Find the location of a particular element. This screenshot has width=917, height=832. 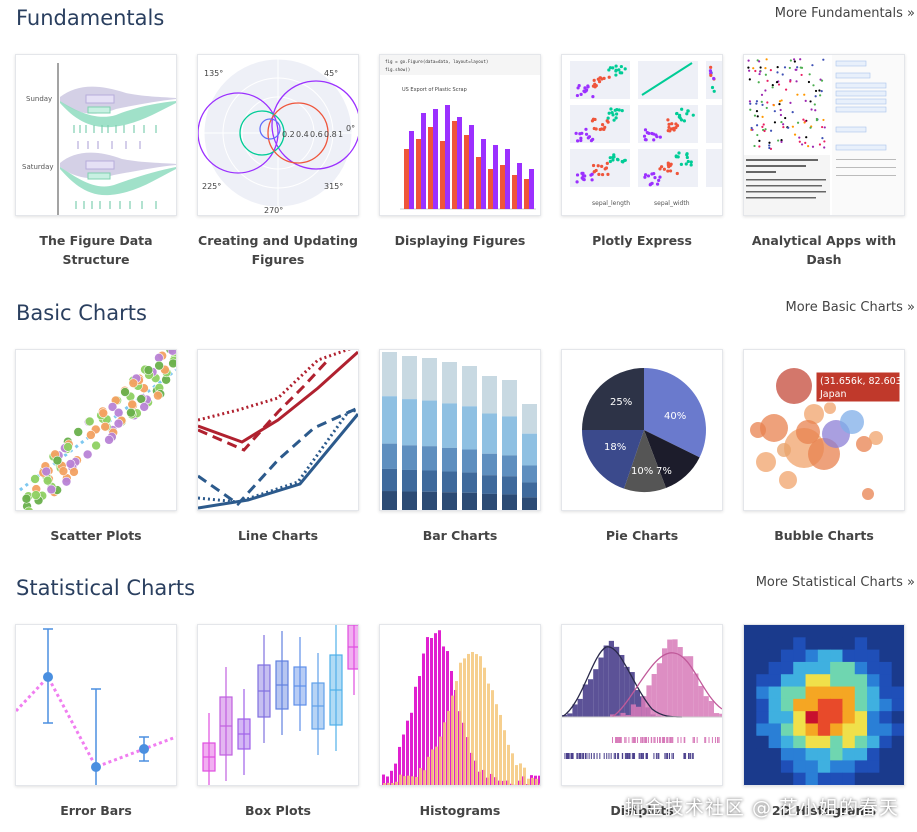

more-statistical-charts-link: More Statistical Charts » is located at coordinates (835, 582).